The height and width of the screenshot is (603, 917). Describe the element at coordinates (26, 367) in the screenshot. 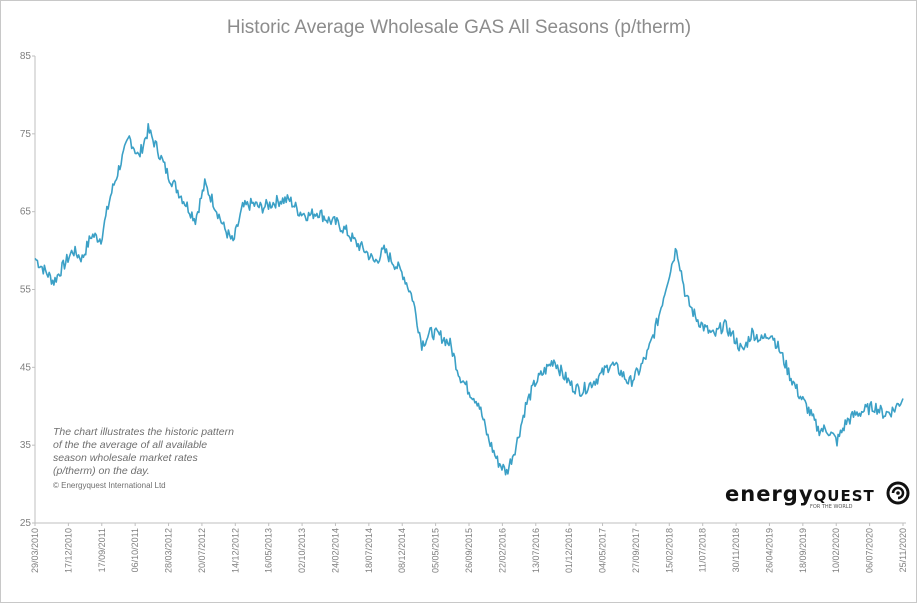

I see `y-tick-label: 45` at that location.